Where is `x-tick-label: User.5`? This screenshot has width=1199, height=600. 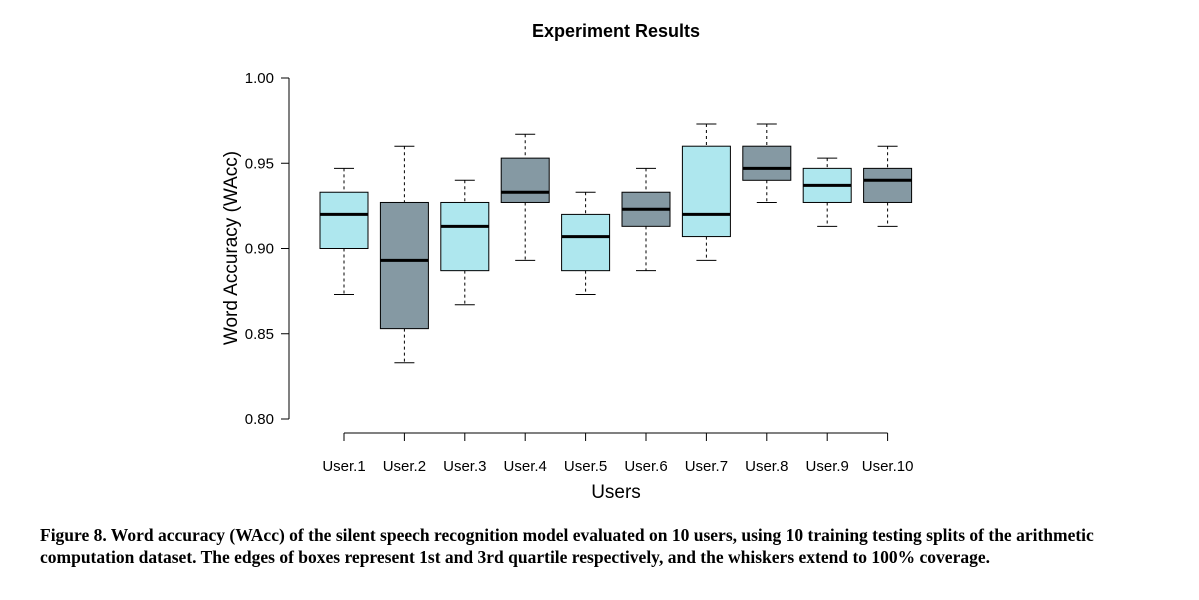 x-tick-label: User.5 is located at coordinates (585, 466).